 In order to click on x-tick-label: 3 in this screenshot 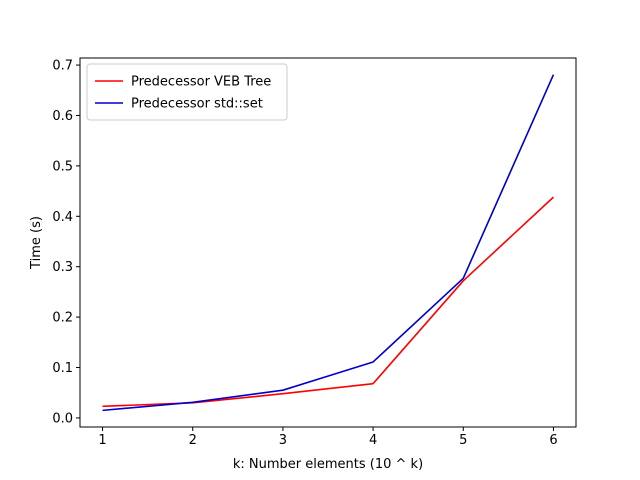, I will do `click(283, 440)`.